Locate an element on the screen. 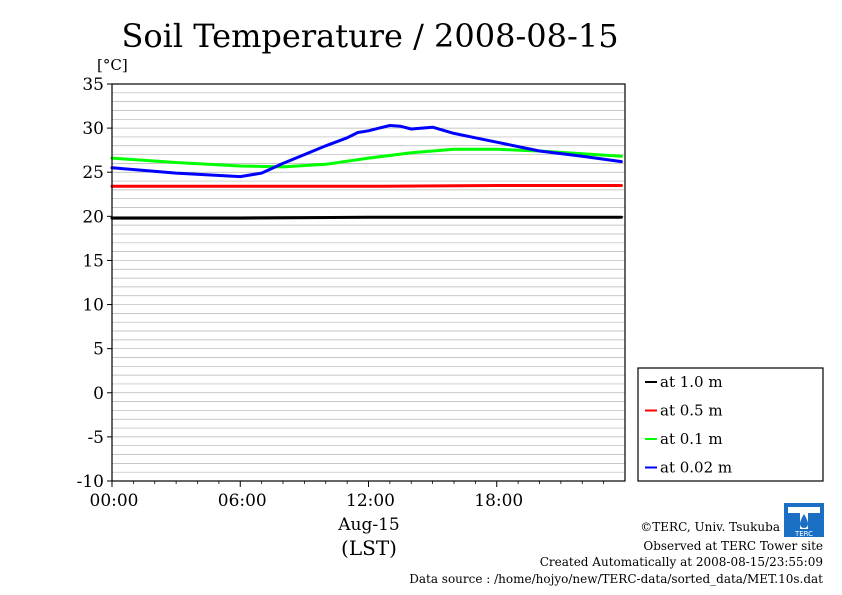  y-tick-label: 35 is located at coordinates (93, 85).